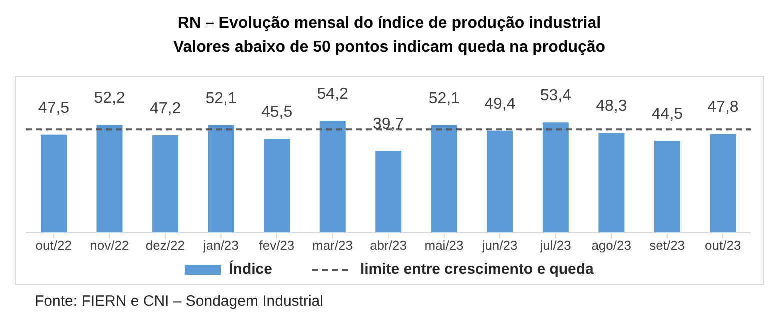  I want to click on x-tick-label: set/23, so click(668, 246).